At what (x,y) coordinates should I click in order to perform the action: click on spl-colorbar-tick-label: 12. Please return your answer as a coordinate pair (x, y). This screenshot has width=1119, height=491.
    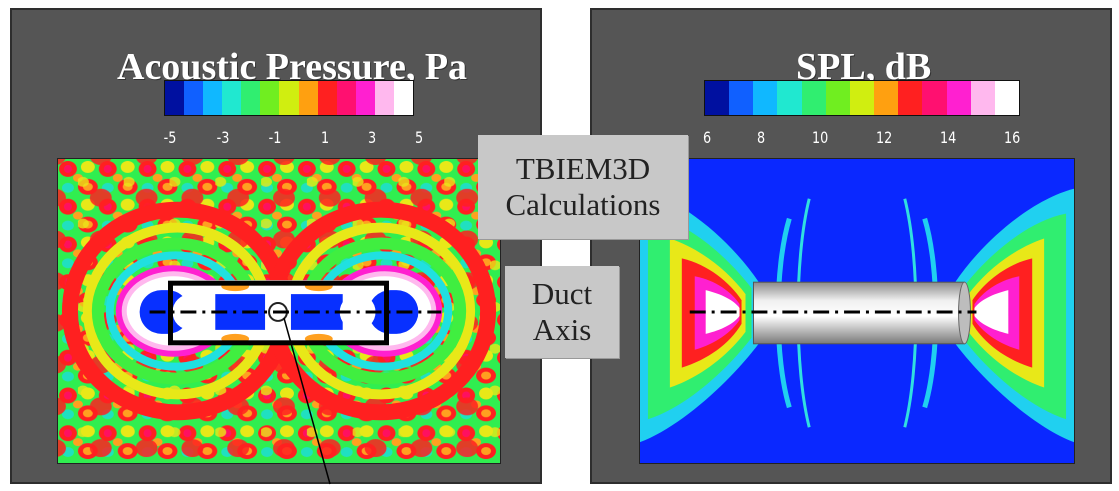
    Looking at the image, I should click on (884, 137).